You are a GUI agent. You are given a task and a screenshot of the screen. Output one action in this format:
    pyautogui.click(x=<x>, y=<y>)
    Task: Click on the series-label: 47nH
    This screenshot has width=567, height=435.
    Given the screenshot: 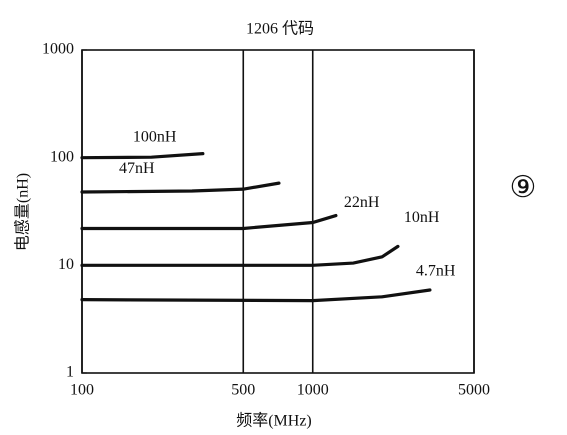 What is the action you would take?
    pyautogui.click(x=137, y=168)
    